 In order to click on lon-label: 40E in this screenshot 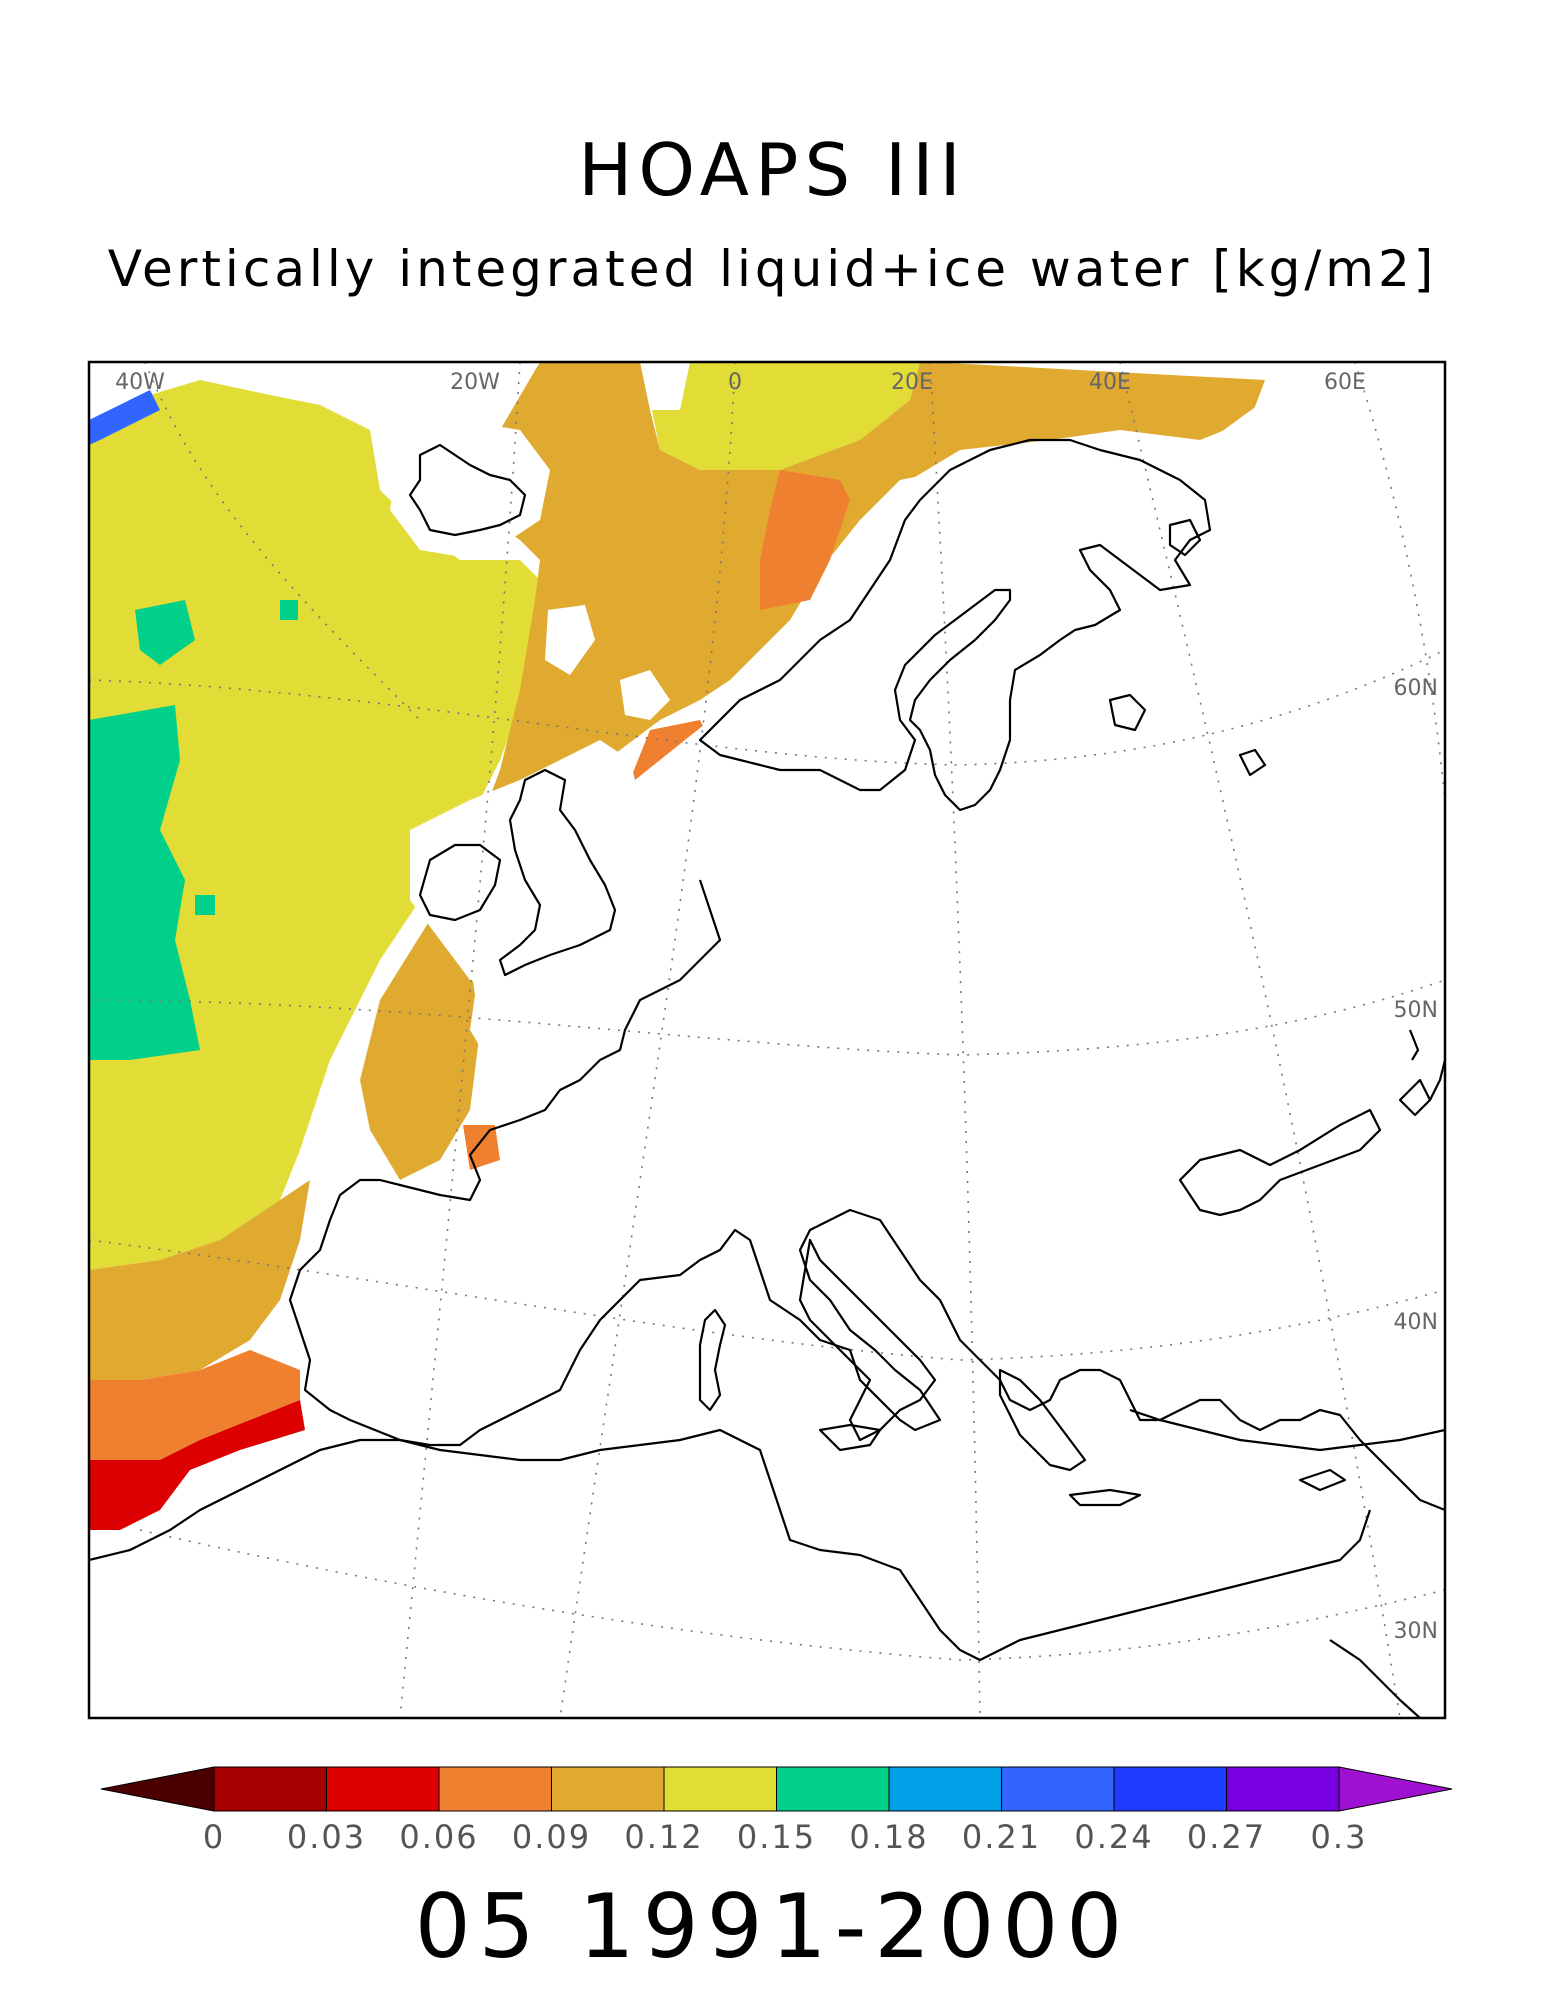, I will do `click(1110, 382)`.